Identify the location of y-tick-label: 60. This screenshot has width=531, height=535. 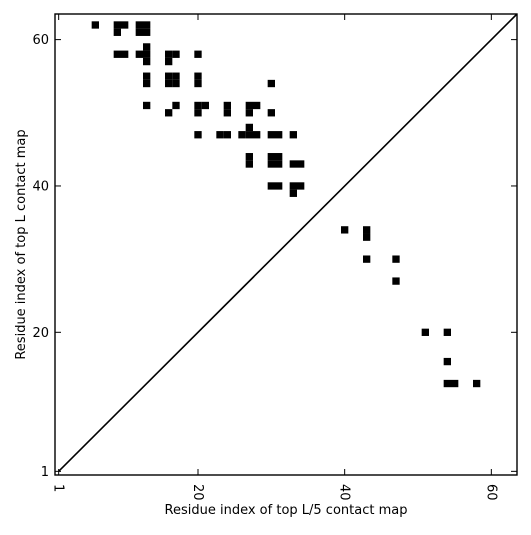
(40, 40).